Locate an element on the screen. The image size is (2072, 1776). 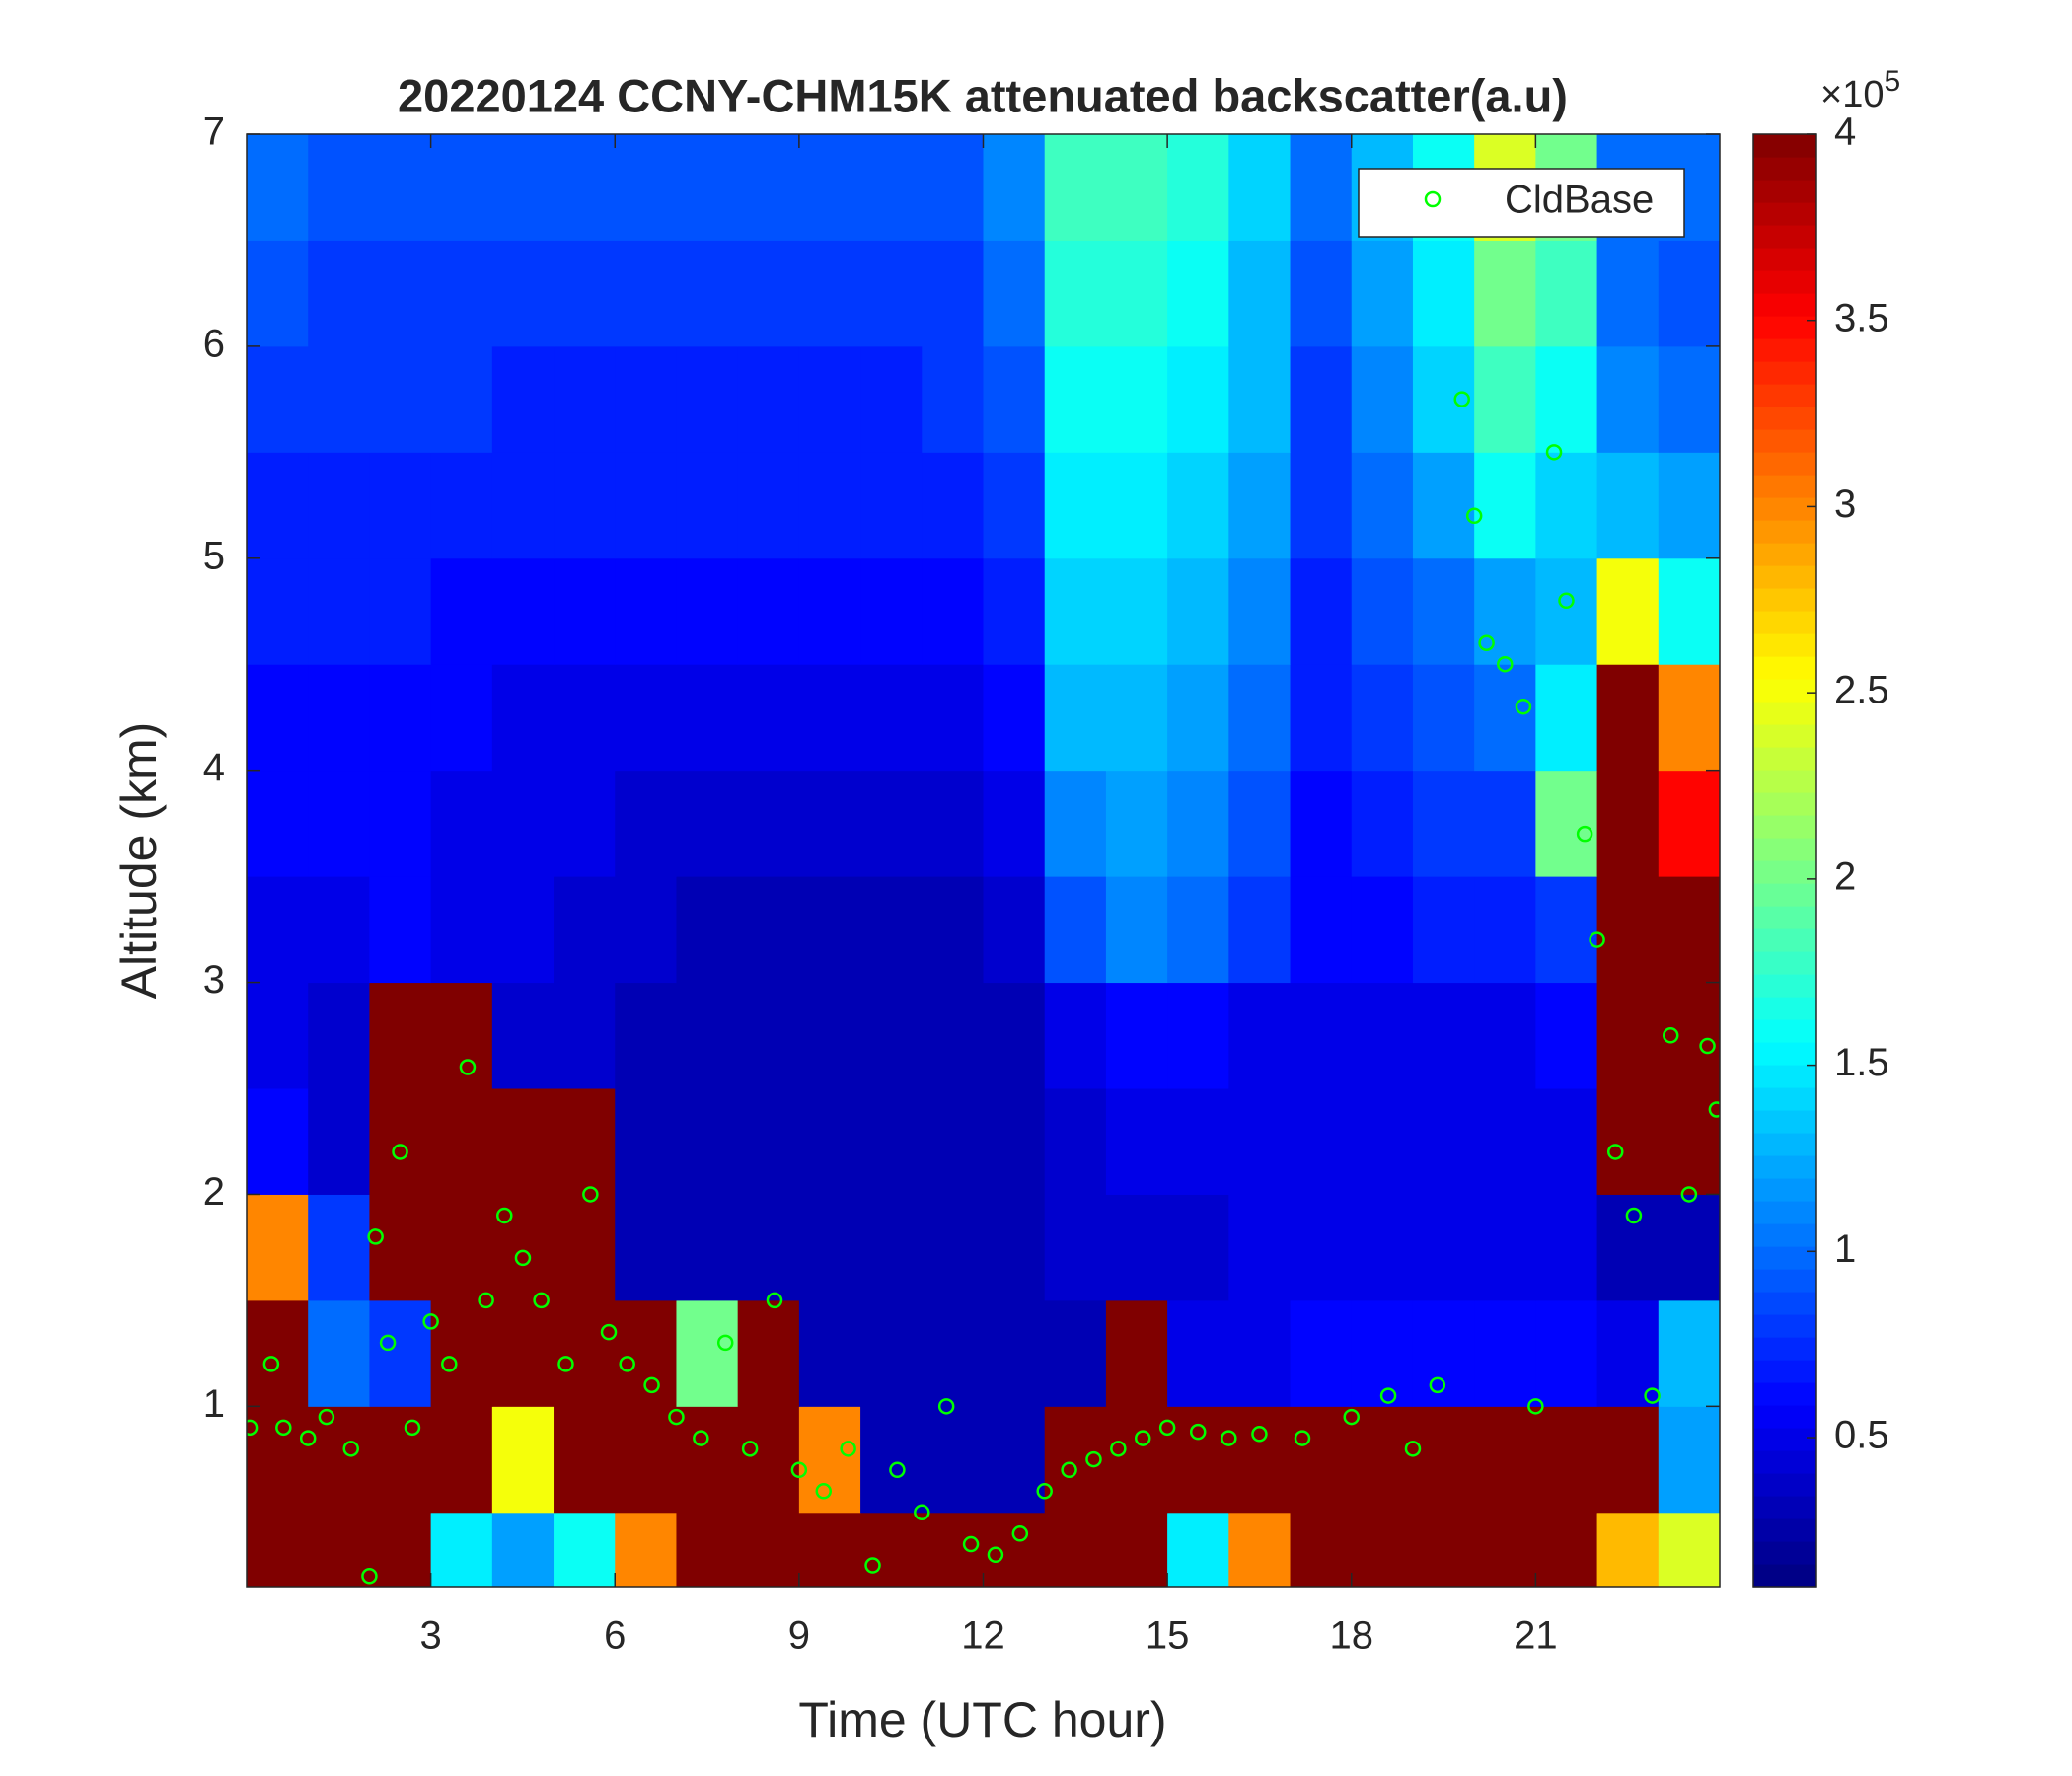
x-tick-label: 3 is located at coordinates (431, 1636).